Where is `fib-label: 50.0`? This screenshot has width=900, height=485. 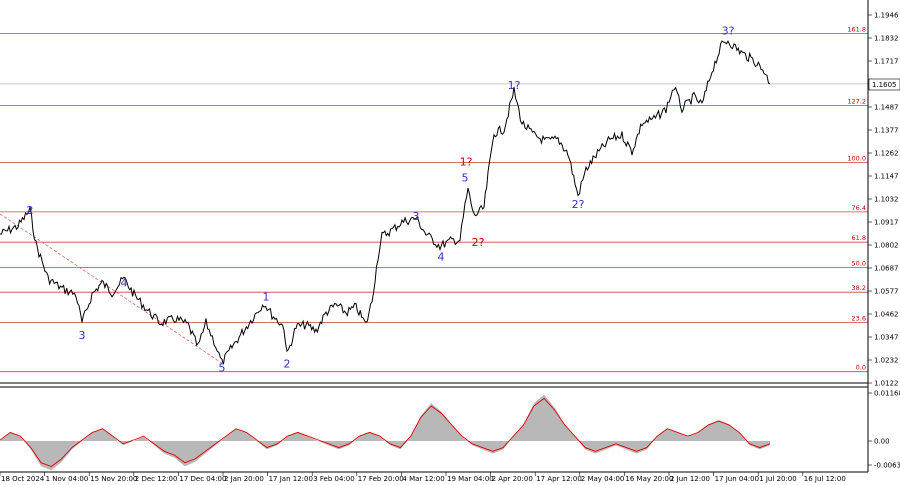
fib-label: 50.0 is located at coordinates (859, 263).